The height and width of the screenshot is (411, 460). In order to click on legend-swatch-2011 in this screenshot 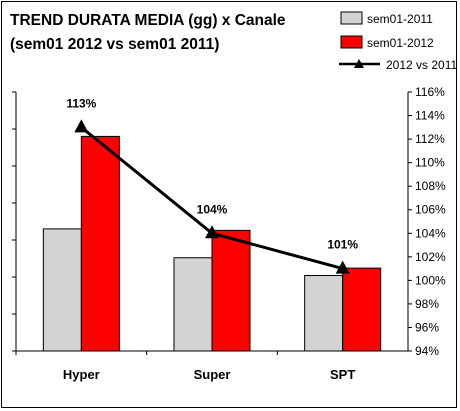, I will do `click(351, 18)`.